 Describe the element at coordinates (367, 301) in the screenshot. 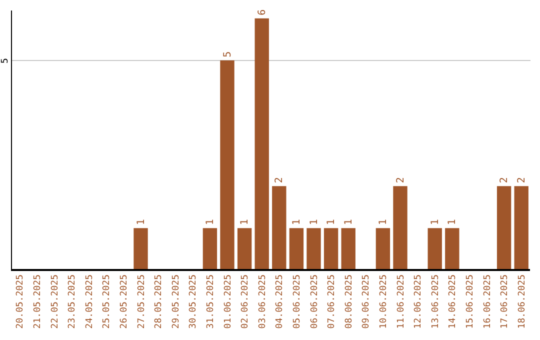

I see `x-tick-label: 09.06.2025` at that location.